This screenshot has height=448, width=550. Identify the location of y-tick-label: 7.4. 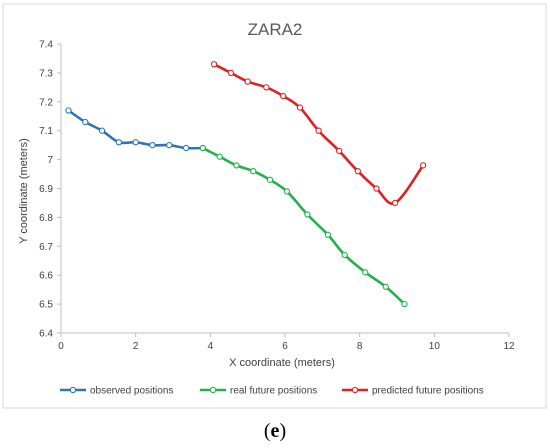
(46, 45).